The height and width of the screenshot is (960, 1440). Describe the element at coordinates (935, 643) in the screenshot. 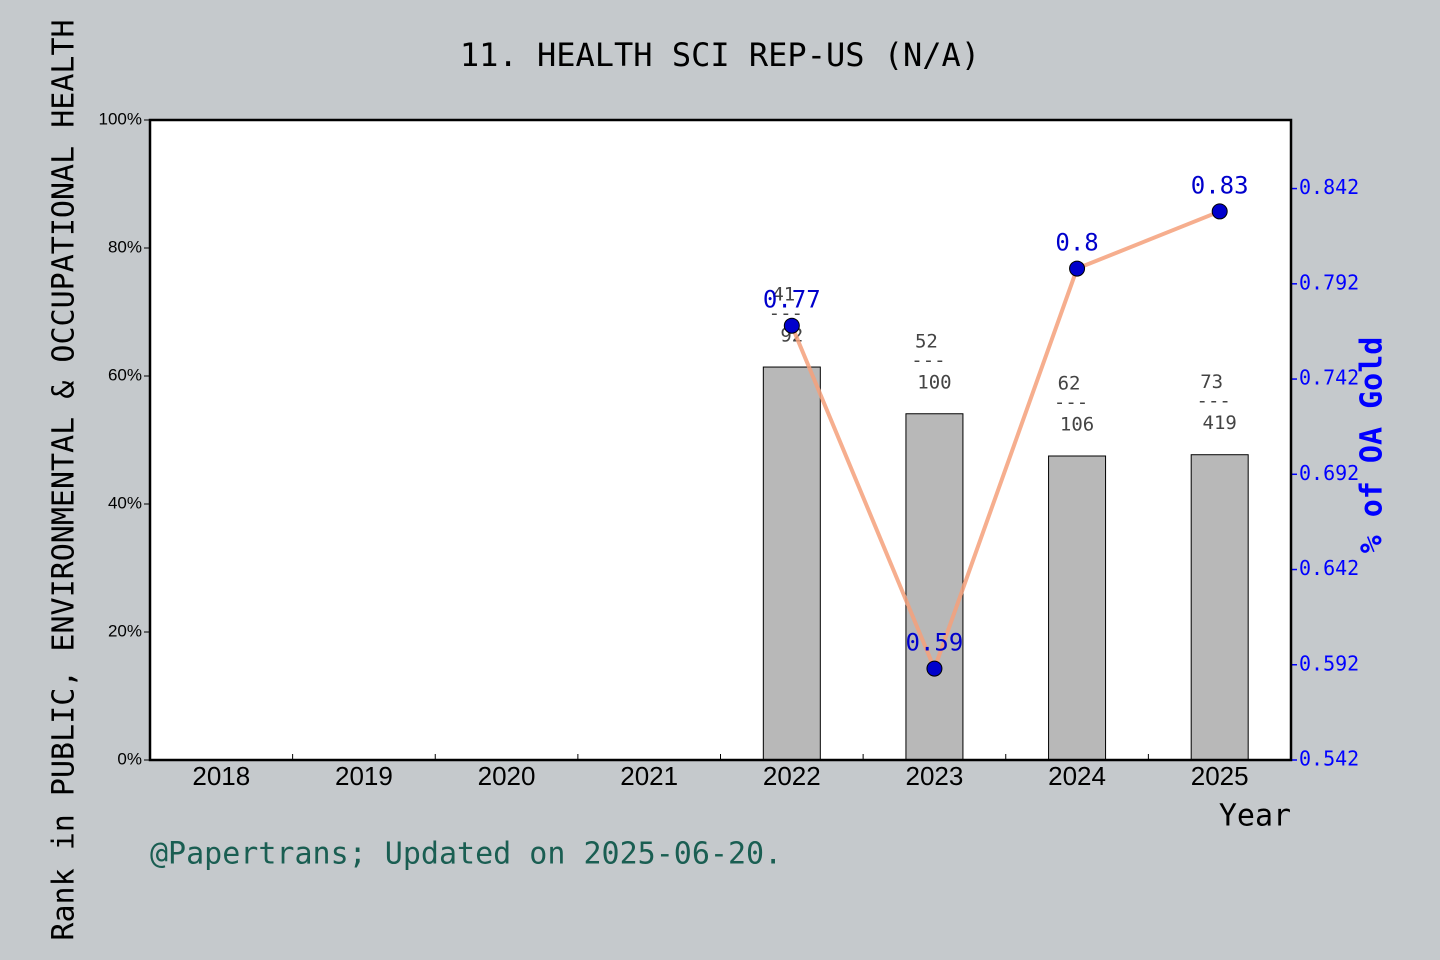

I see `line-value-label: 0.59` at that location.